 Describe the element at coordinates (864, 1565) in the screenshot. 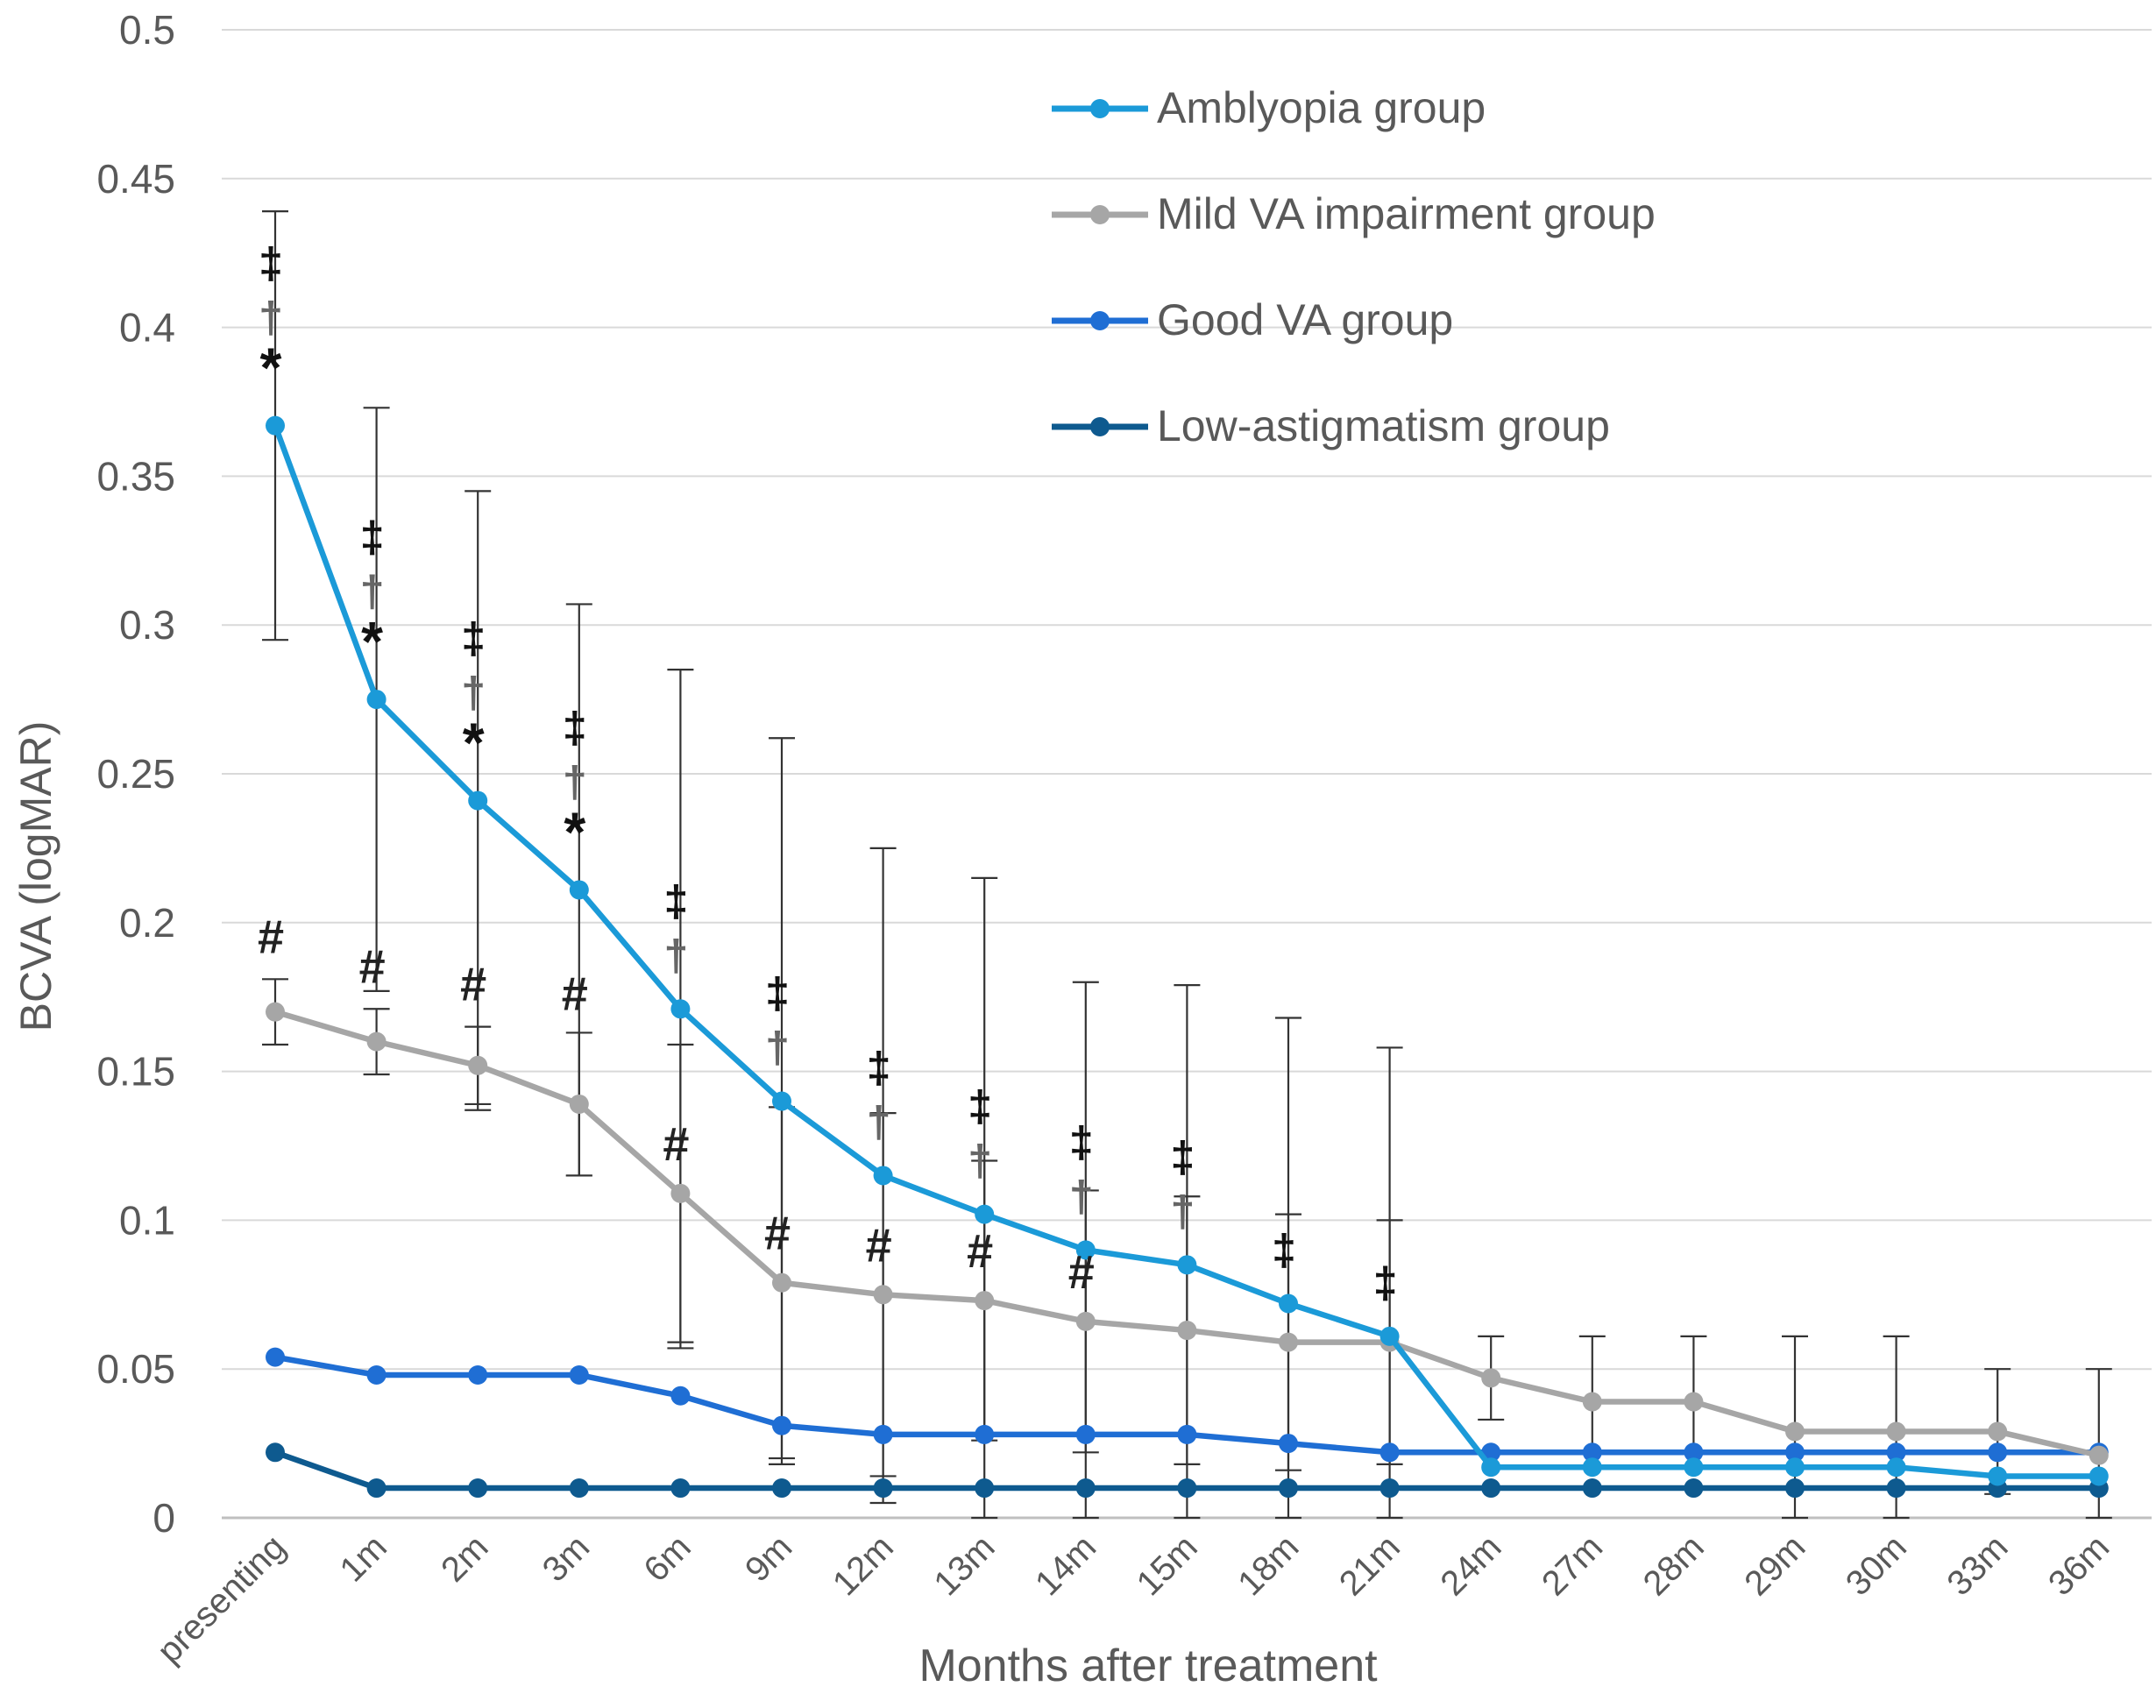

I see `x-tick-label: 12m` at that location.